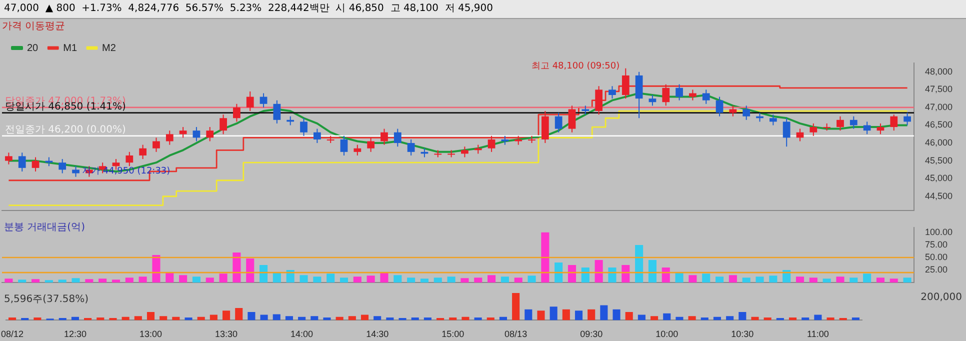  I want to click on x-tick-label: 11:00, so click(818, 334).